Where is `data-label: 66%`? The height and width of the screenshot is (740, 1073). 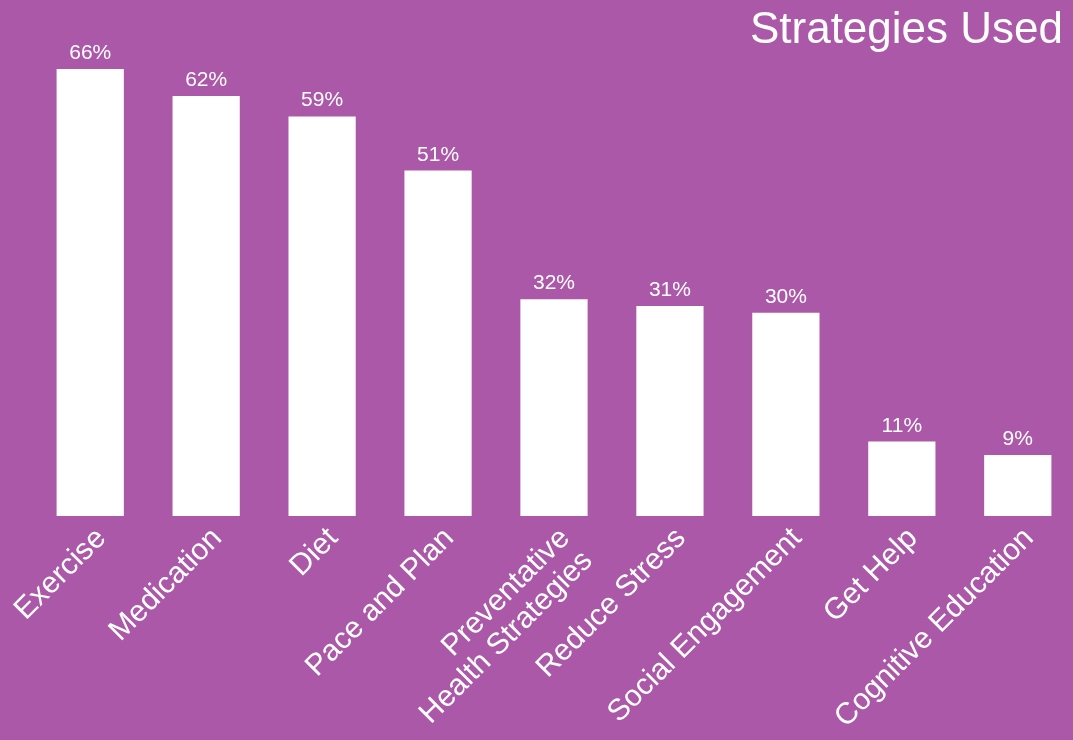
data-label: 66% is located at coordinates (90, 51).